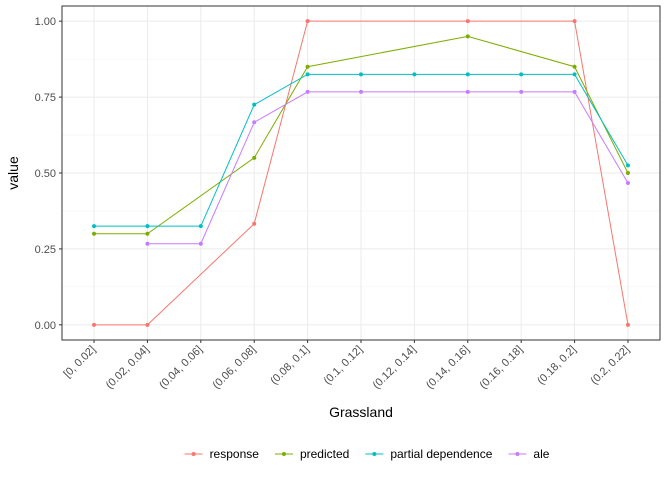  I want to click on y-tick-label: 0.50, so click(45, 174).